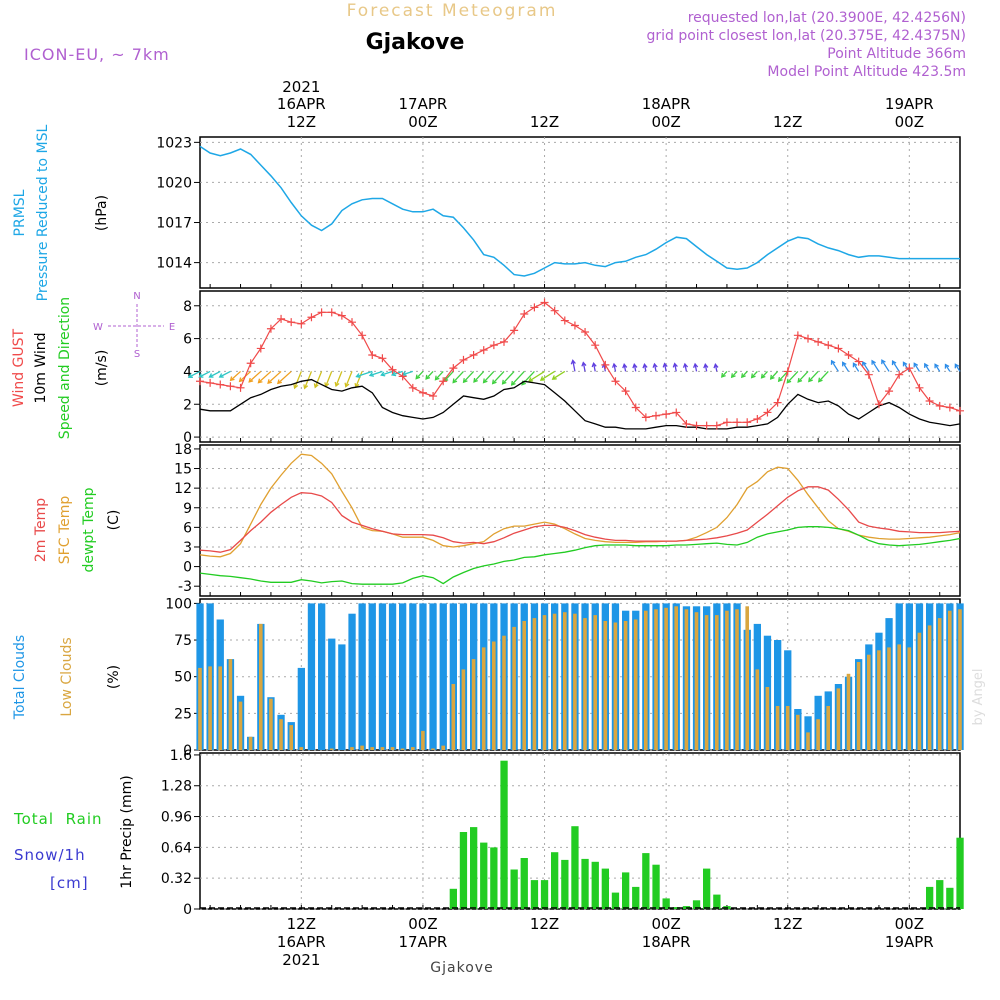  I want to click on panel-1: 1014 1017 1020 1023, so click(558, 212).